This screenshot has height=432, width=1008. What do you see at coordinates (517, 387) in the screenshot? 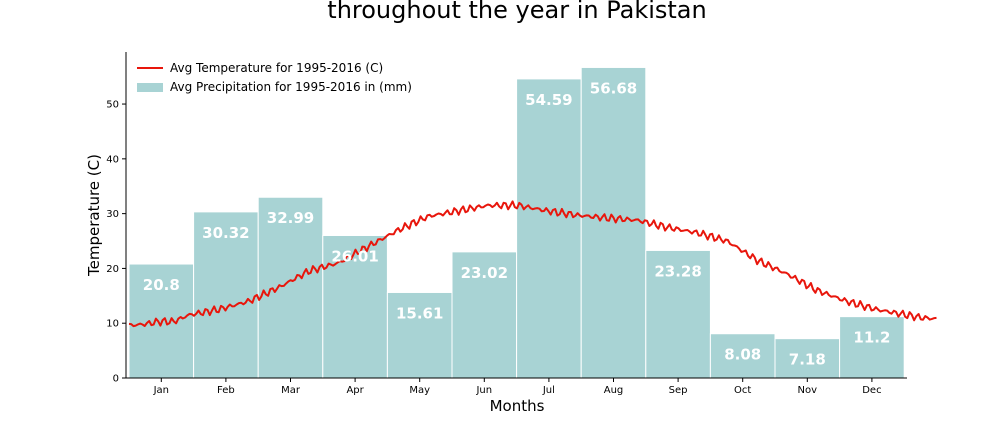
I see `x-ticks-group: Jan Feb Mar Apr May Jun Jul Aug Sep Oct Nov Dec` at bounding box center [517, 387].